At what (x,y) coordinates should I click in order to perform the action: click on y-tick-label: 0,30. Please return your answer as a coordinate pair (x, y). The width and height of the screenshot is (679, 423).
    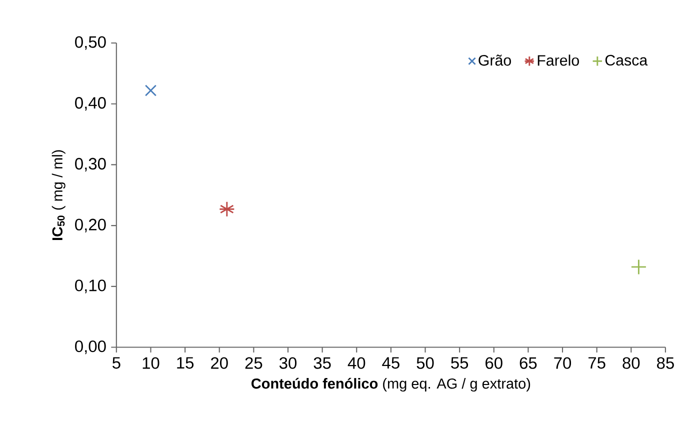
    Looking at the image, I should click on (90, 165).